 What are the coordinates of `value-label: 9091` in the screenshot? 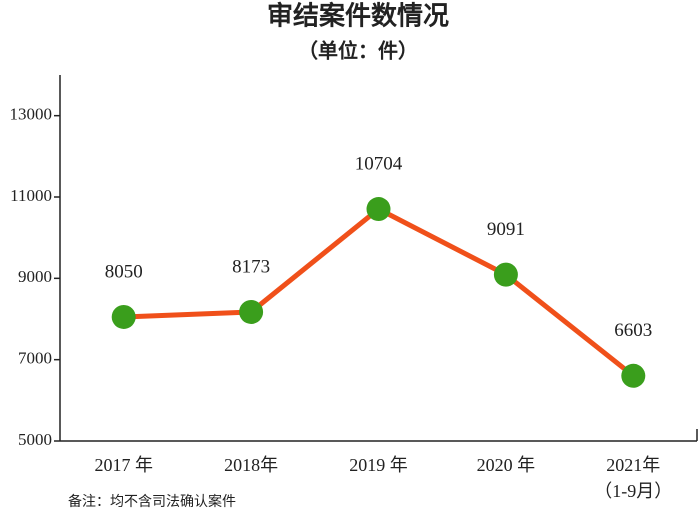 It's located at (506, 229).